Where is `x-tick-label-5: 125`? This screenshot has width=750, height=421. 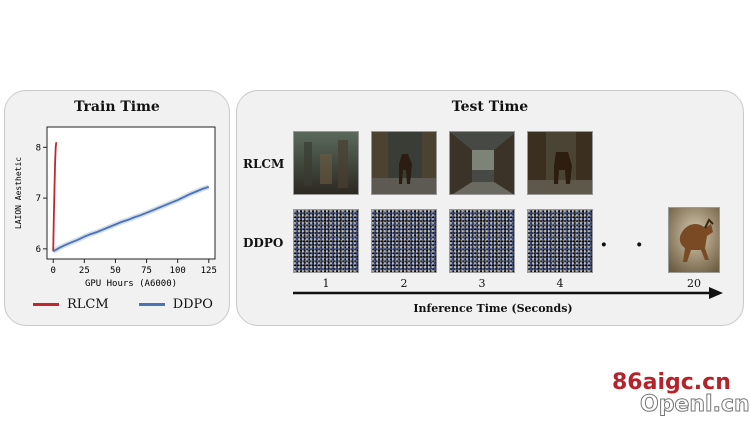 x-tick-label-5: 125 is located at coordinates (209, 271).